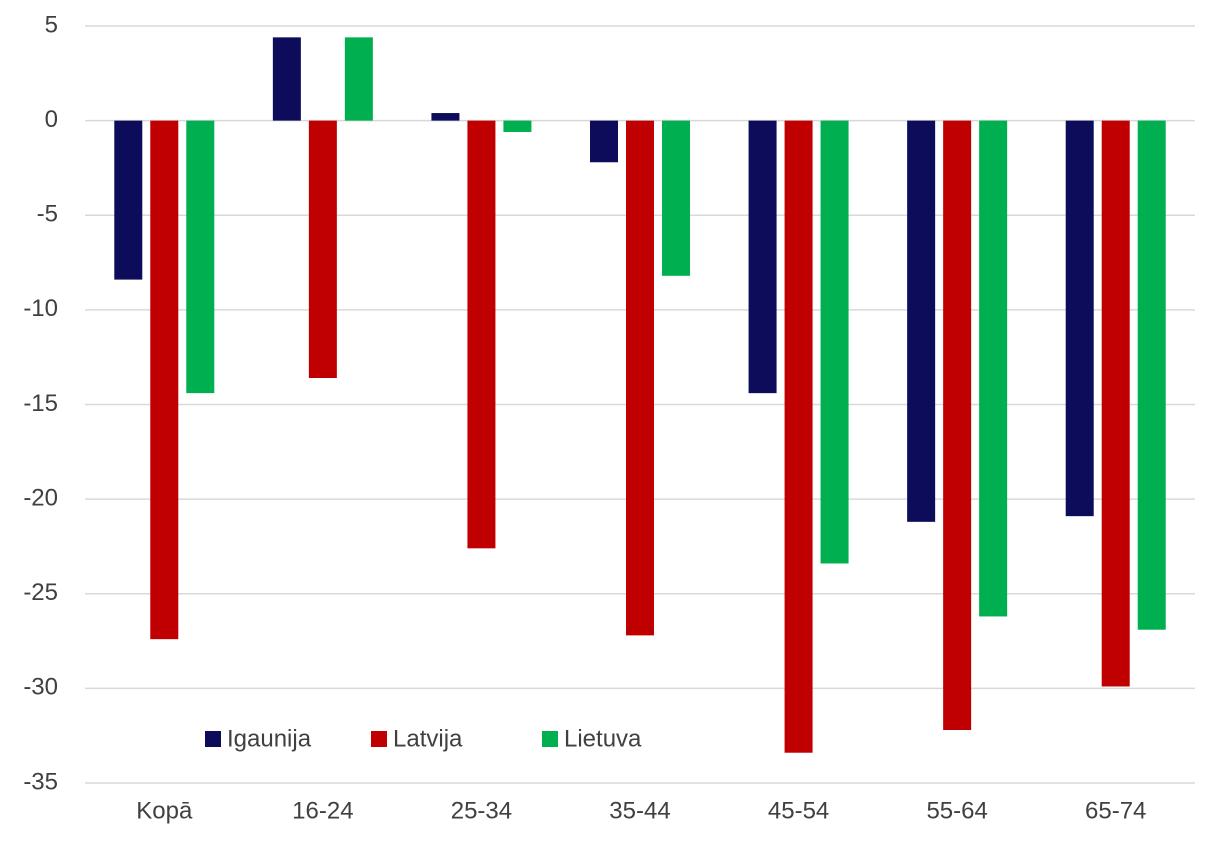 This screenshot has width=1206, height=842. What do you see at coordinates (269, 738) in the screenshot?
I see `legend-label: Igaunija` at bounding box center [269, 738].